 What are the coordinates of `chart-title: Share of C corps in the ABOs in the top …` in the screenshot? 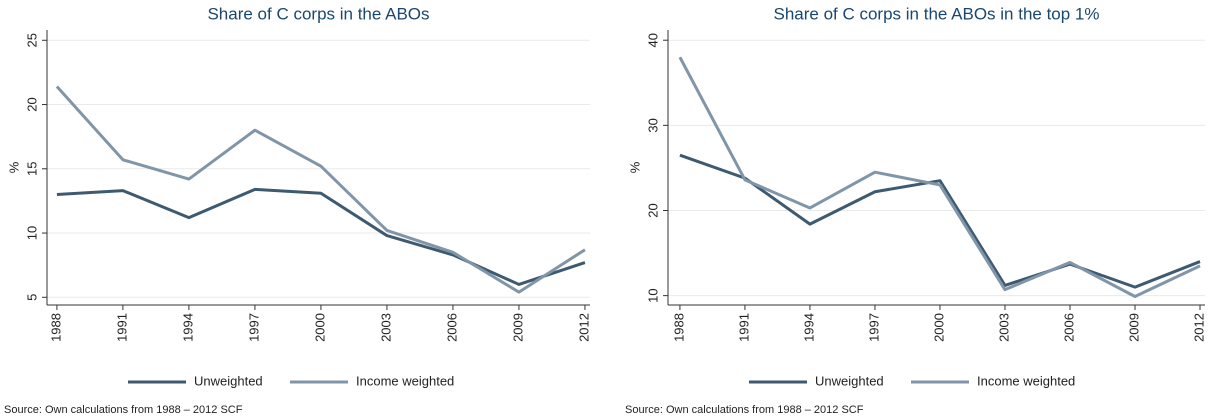 It's located at (936, 13).